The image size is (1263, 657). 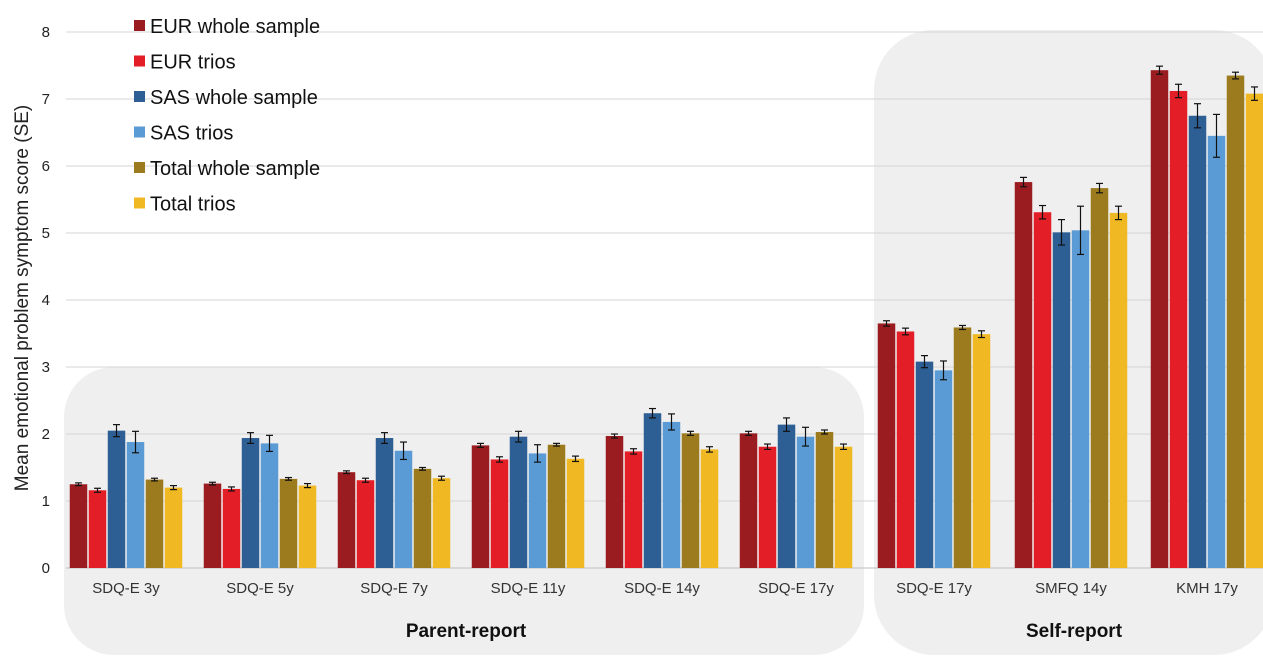 What do you see at coordinates (1207, 588) in the screenshot?
I see `x-tick-label: KMH 17y` at bounding box center [1207, 588].